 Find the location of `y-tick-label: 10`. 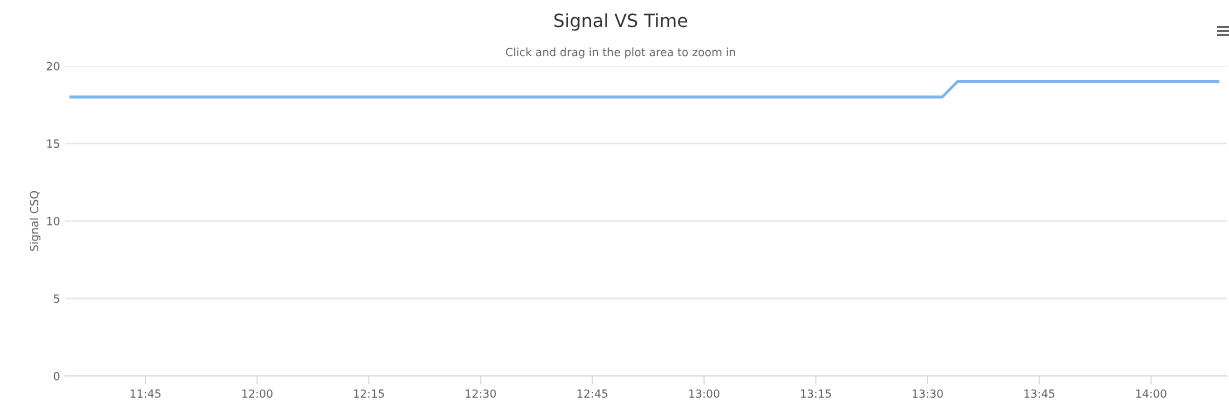

y-tick-label: 10 is located at coordinates (53, 221).